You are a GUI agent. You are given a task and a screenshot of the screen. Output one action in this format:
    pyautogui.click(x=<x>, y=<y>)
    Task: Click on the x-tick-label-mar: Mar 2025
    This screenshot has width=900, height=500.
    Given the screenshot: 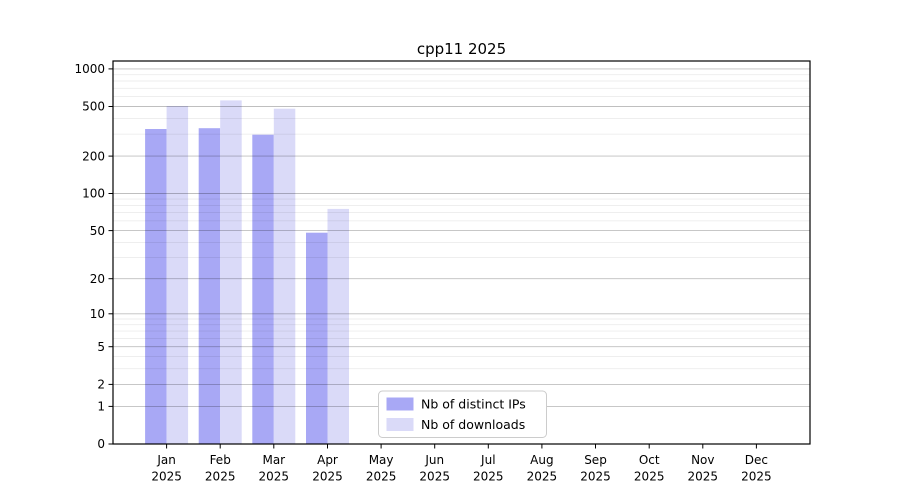 What is the action you would take?
    pyautogui.click(x=274, y=468)
    